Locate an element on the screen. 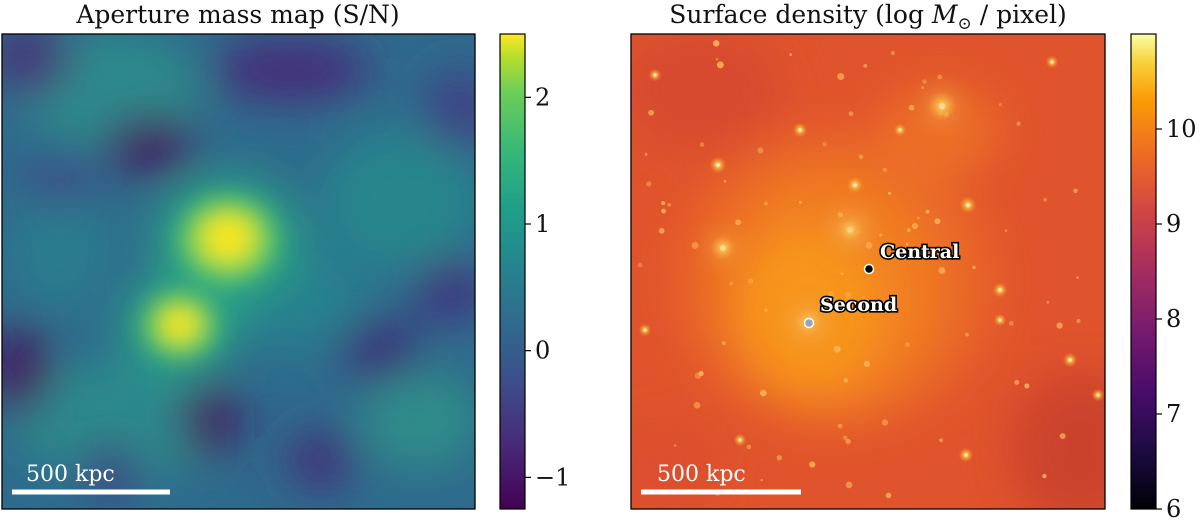  aperture-tick-label: 2 is located at coordinates (542, 97).